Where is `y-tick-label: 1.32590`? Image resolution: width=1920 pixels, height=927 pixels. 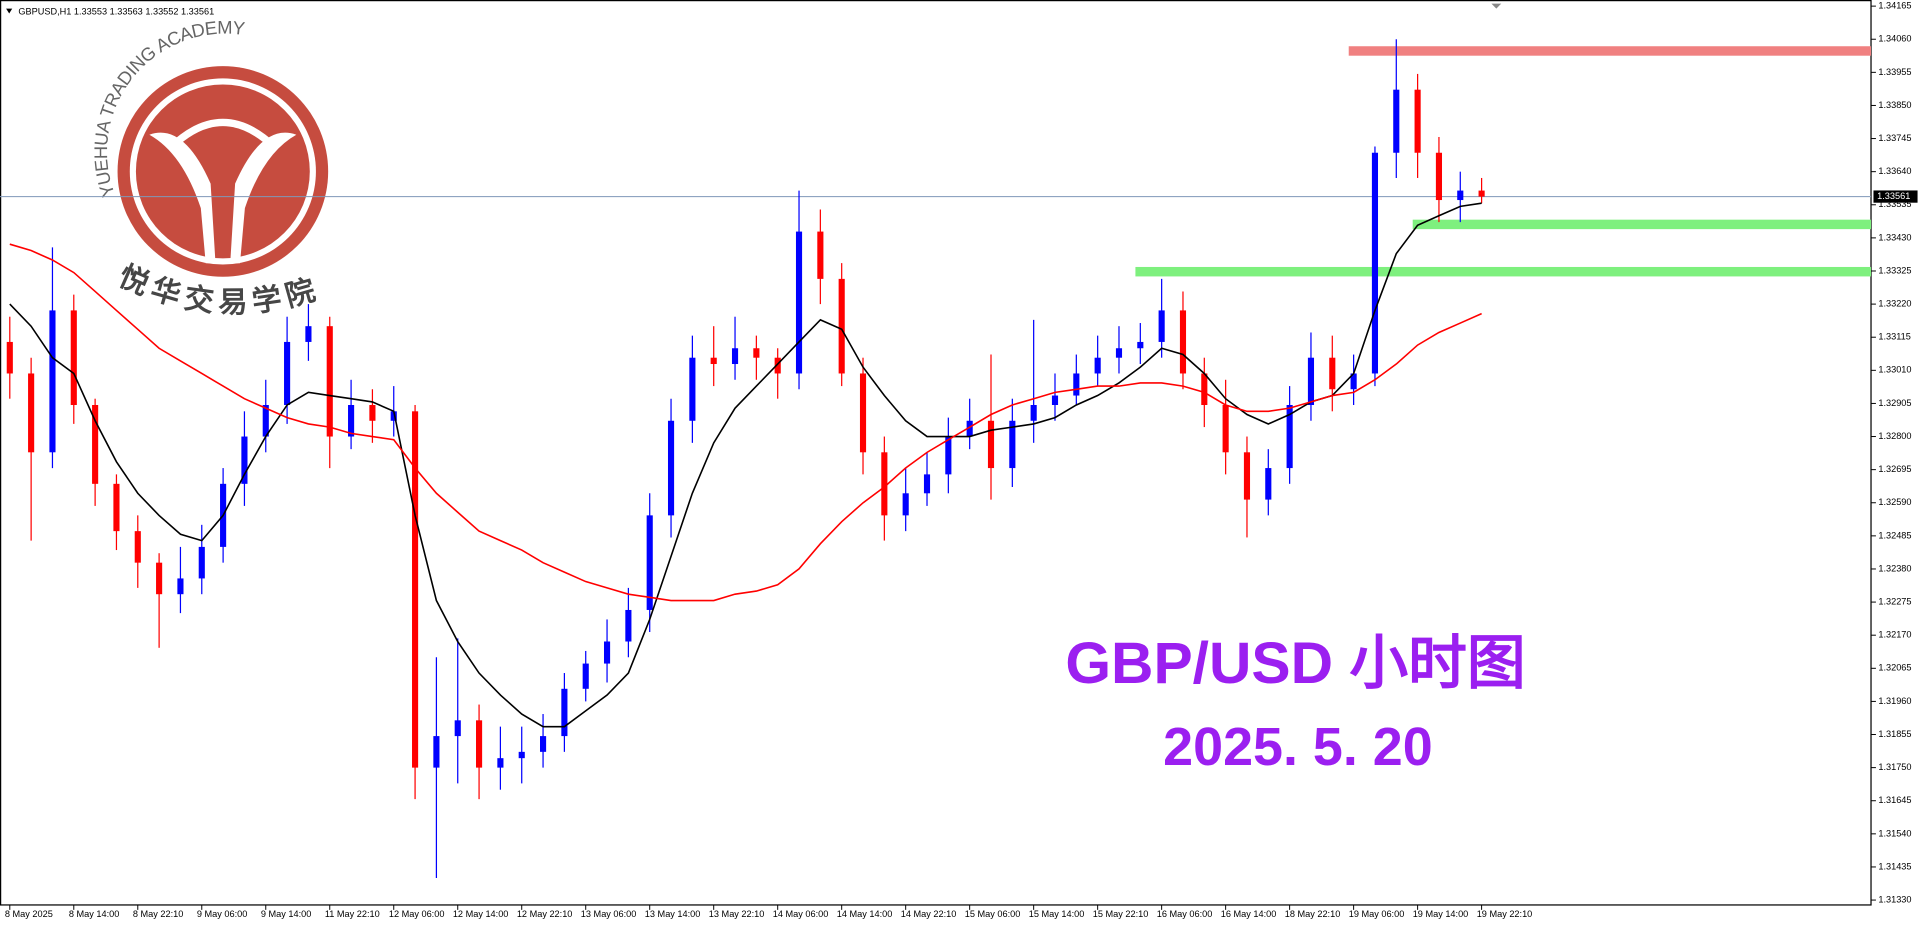 y-tick-label: 1.32590 is located at coordinates (1894, 502).